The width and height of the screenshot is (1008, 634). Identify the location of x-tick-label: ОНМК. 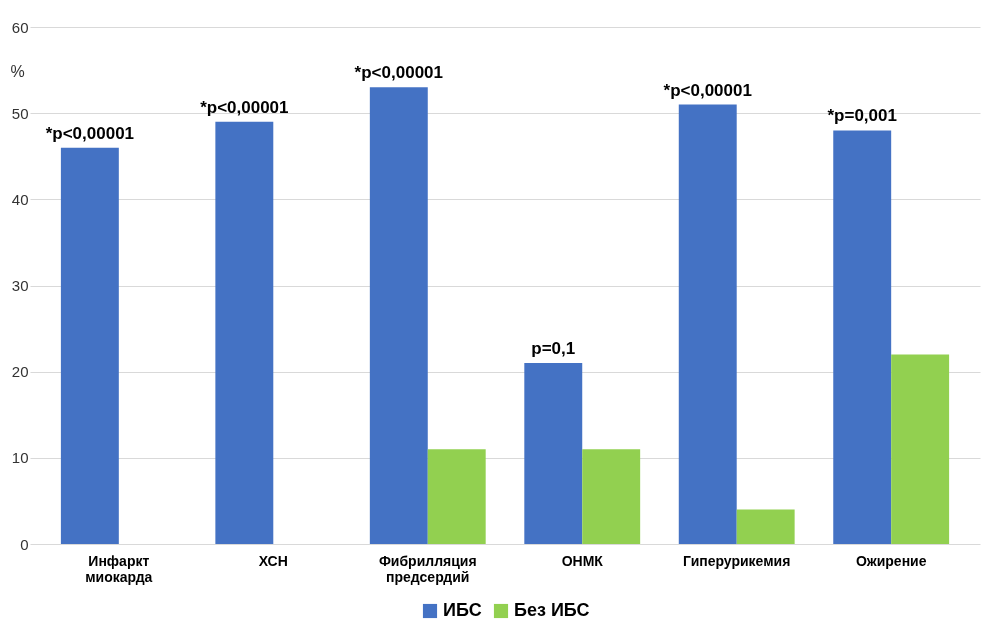
(582, 560).